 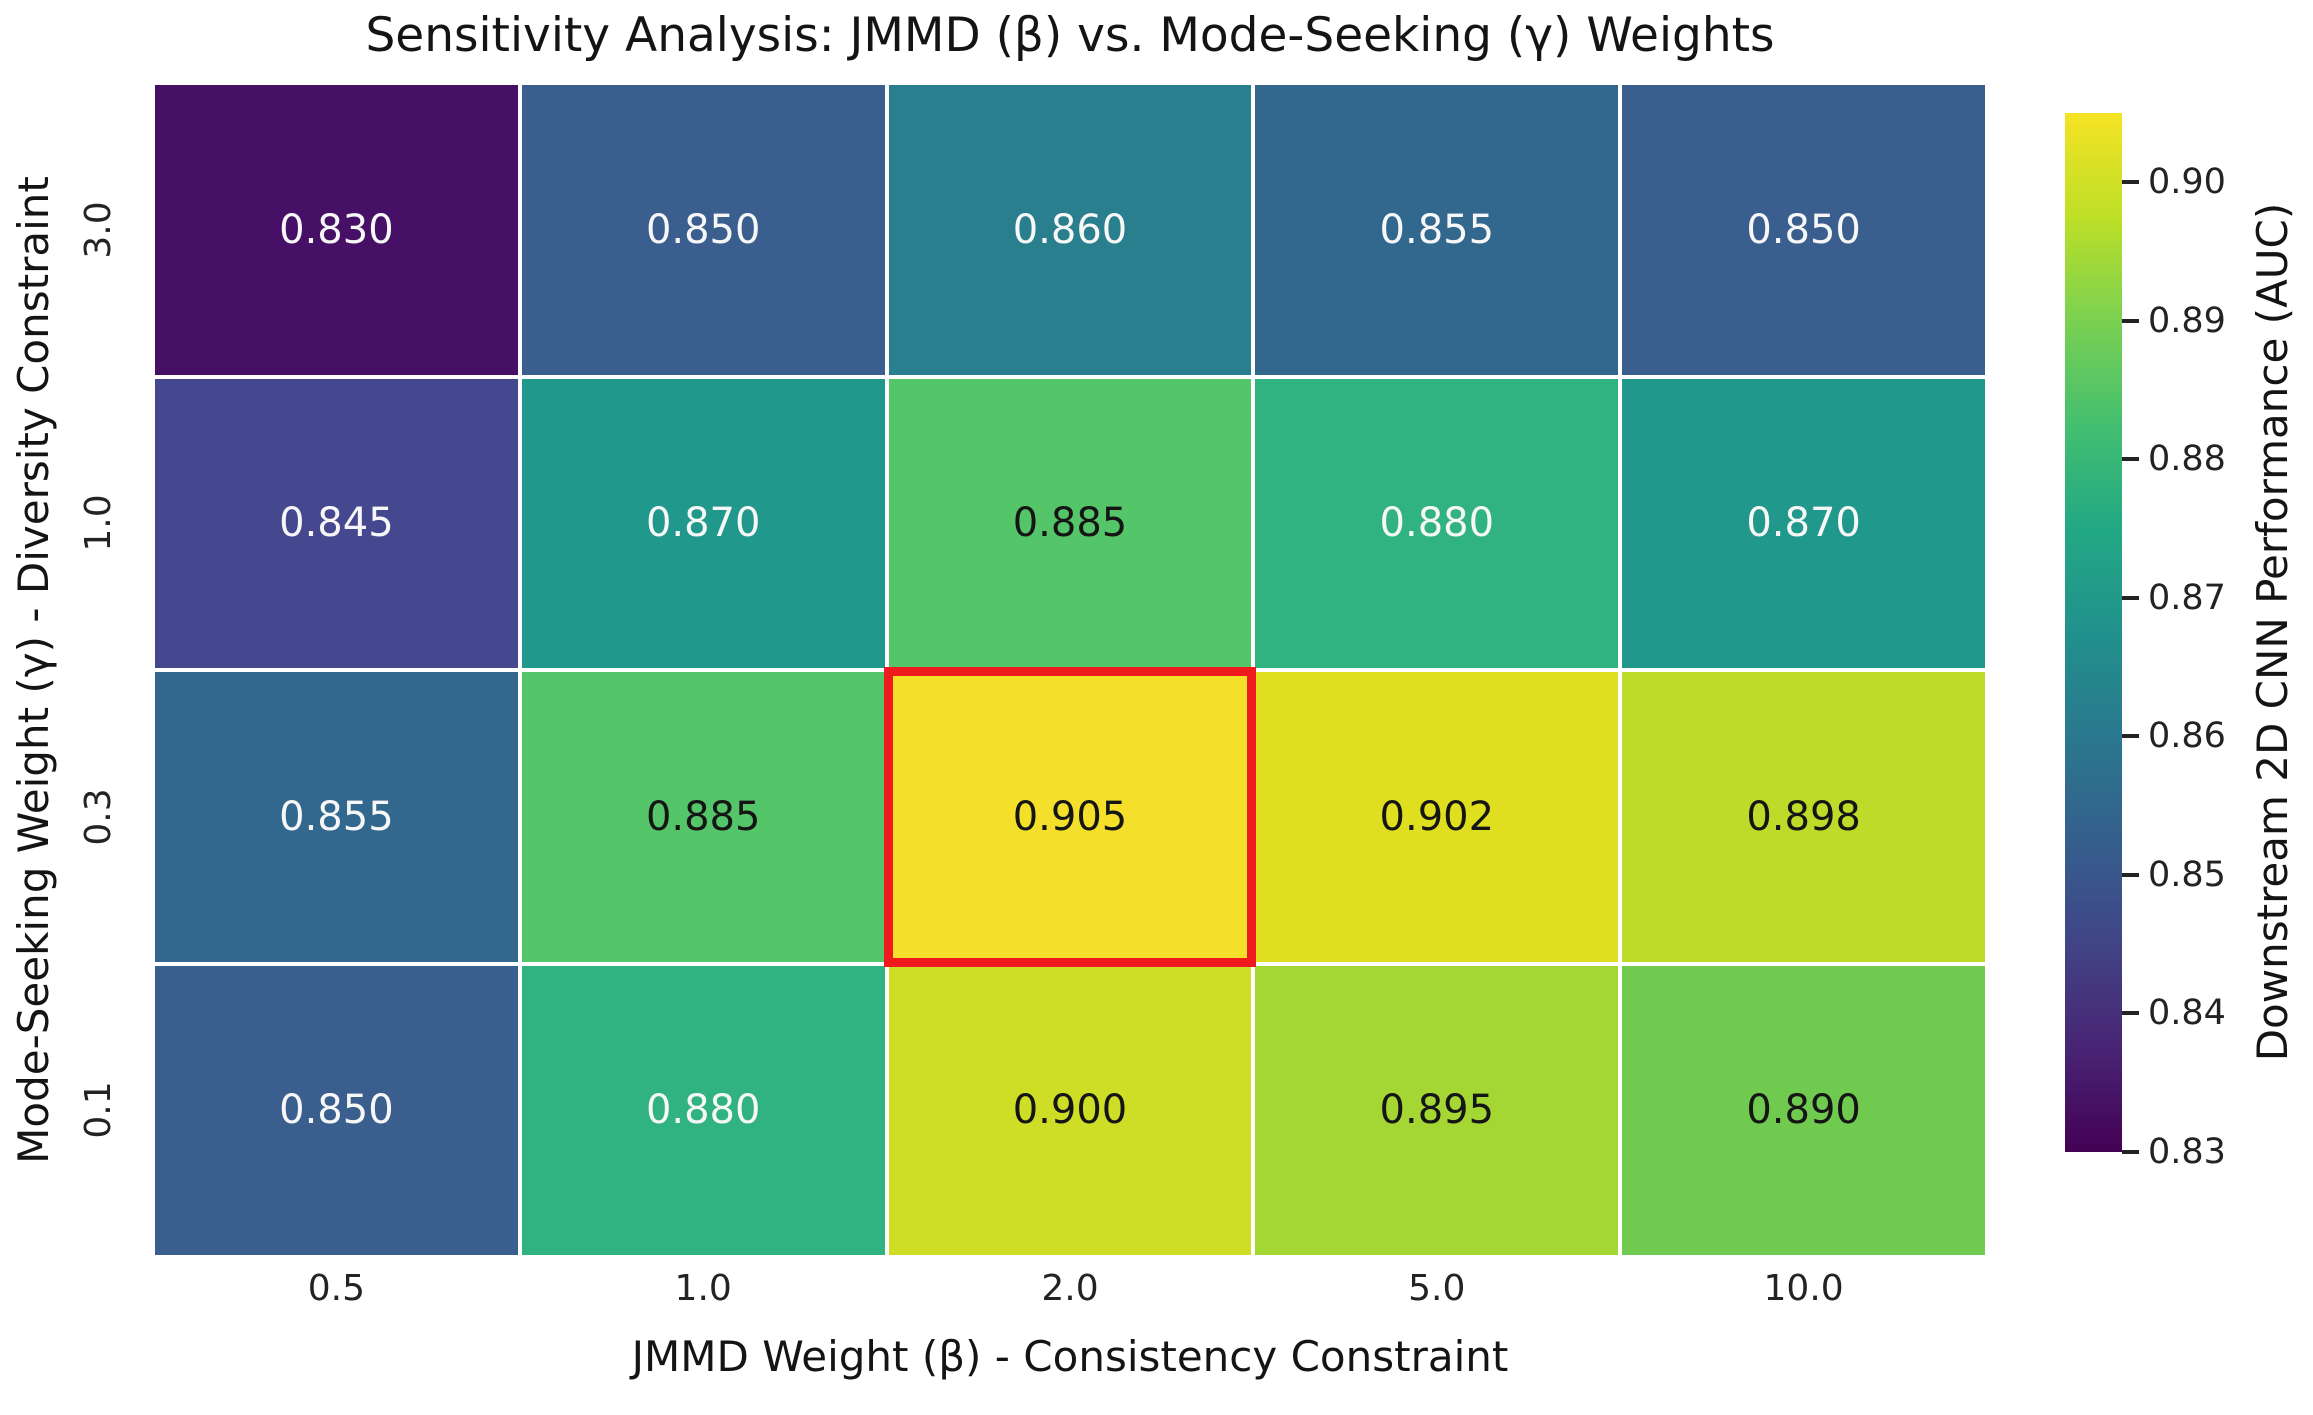 I want to click on colorbar-tick-label: 0.86, so click(x=2187, y=736).